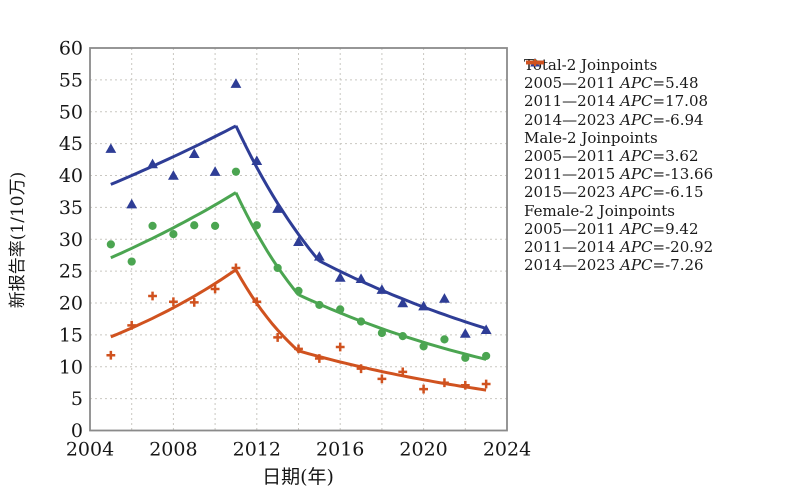 This screenshot has height=499, width=789. Describe the element at coordinates (614, 265) in the screenshot. I see `legend-label: 2014—2023 APC=-7.26` at that location.